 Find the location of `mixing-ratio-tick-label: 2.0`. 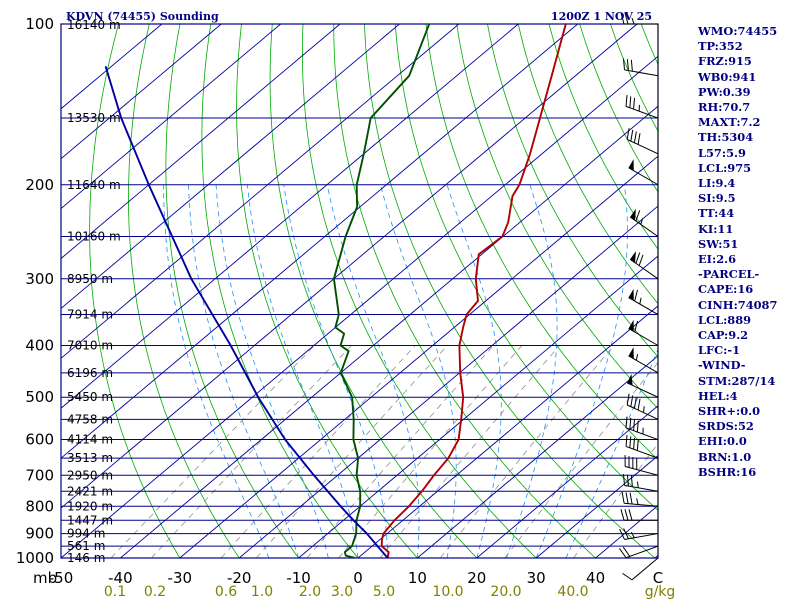

mixing-ratio-tick-label: 2.0 is located at coordinates (310, 592).